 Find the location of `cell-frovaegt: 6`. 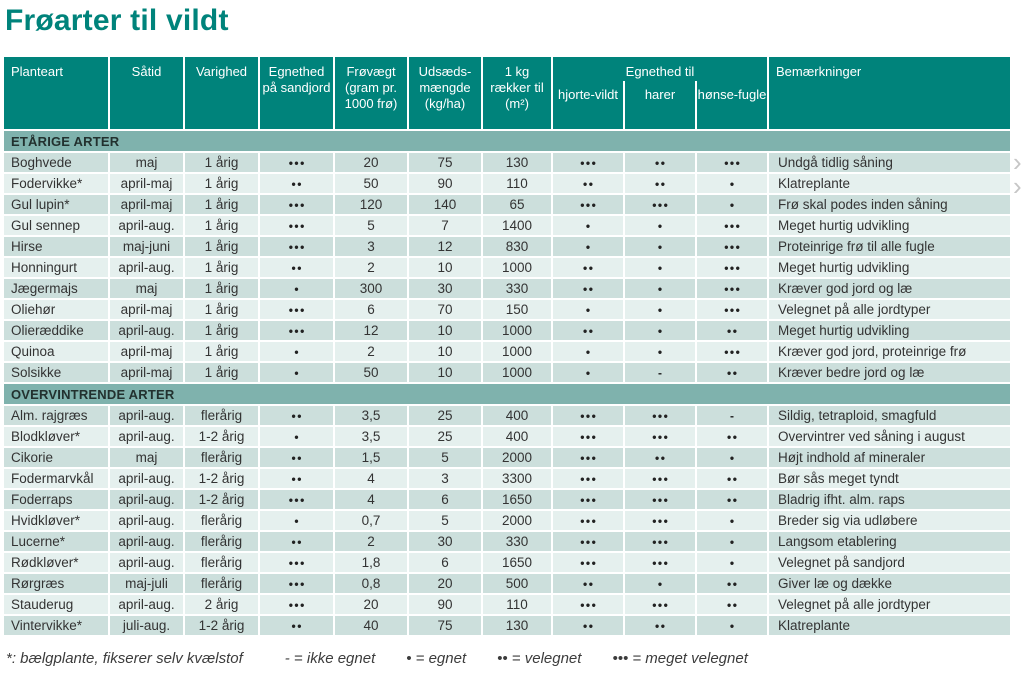

cell-frovaegt: 6 is located at coordinates (372, 310).